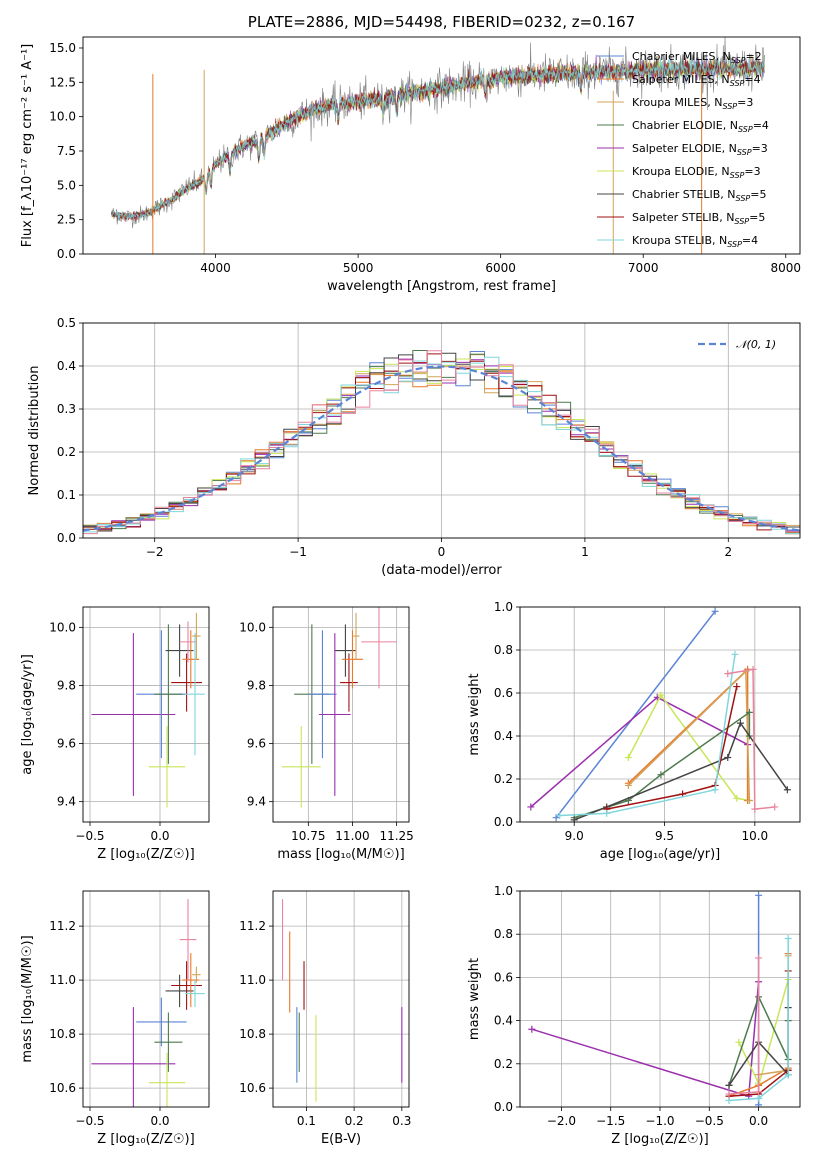 This screenshot has width=819, height=1170. Describe the element at coordinates (699, 195) in the screenshot. I see `legend-label: Chabrier STELIB, NSSP=5` at that location.